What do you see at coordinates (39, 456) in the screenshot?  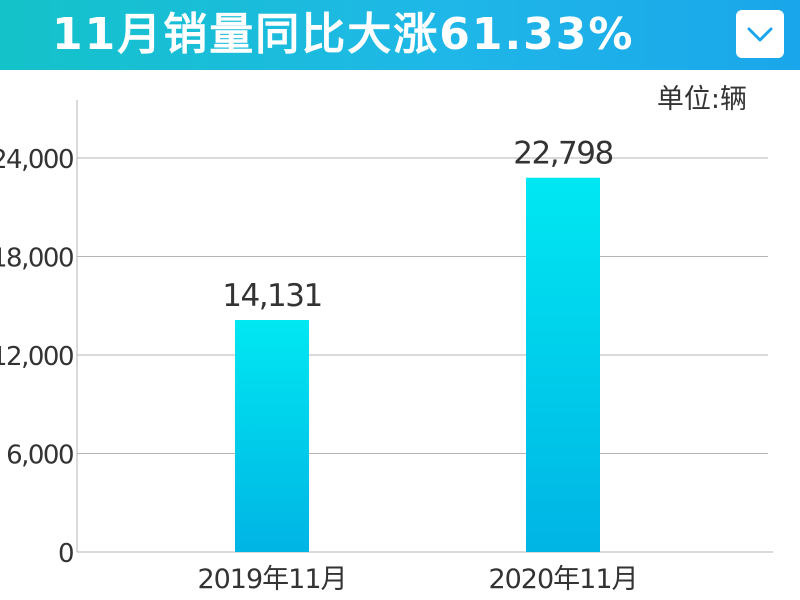 I see `y-tick-label: 6,000` at bounding box center [39, 456].